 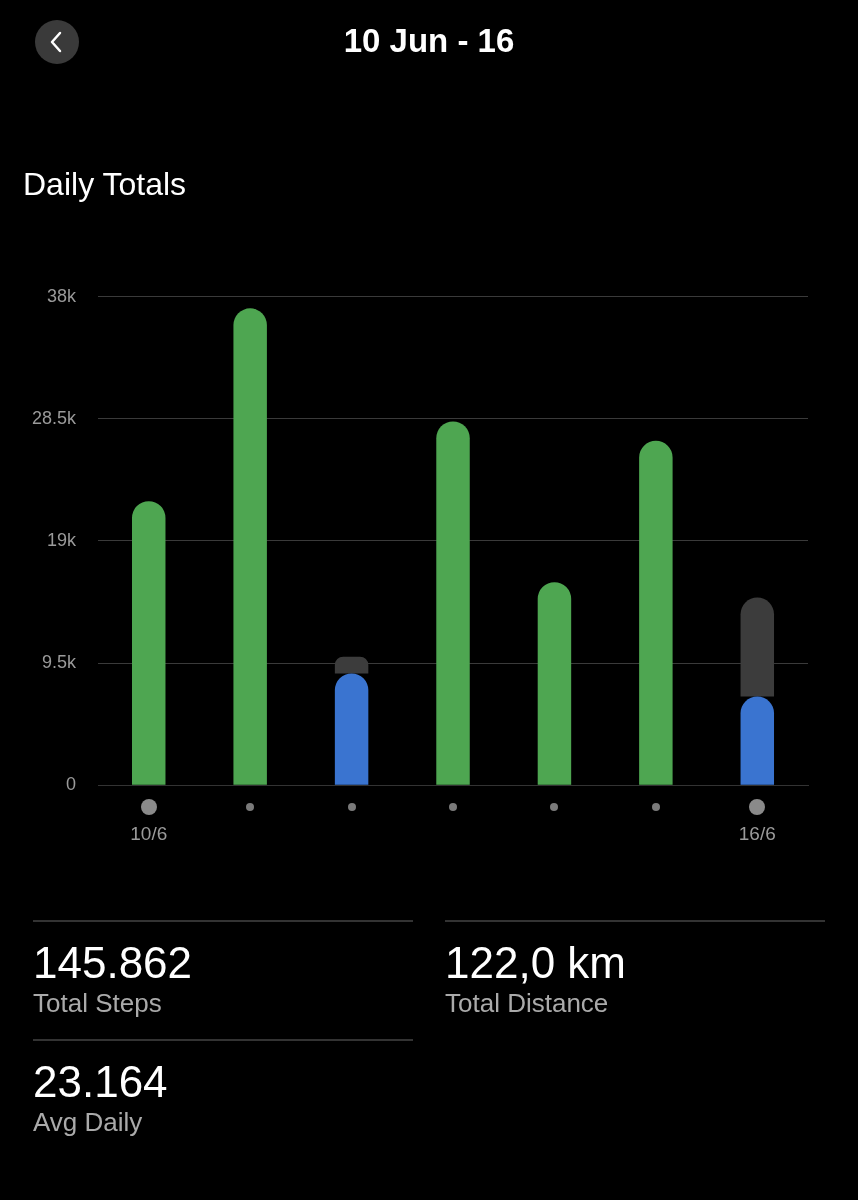 I want to click on y-tick-label: 28.5k, so click(x=54, y=417).